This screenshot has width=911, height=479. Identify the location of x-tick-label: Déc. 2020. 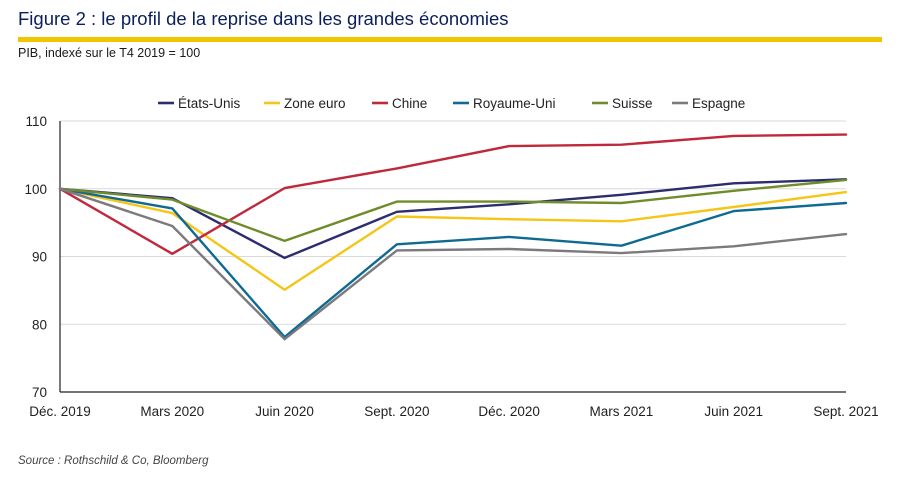
(509, 411).